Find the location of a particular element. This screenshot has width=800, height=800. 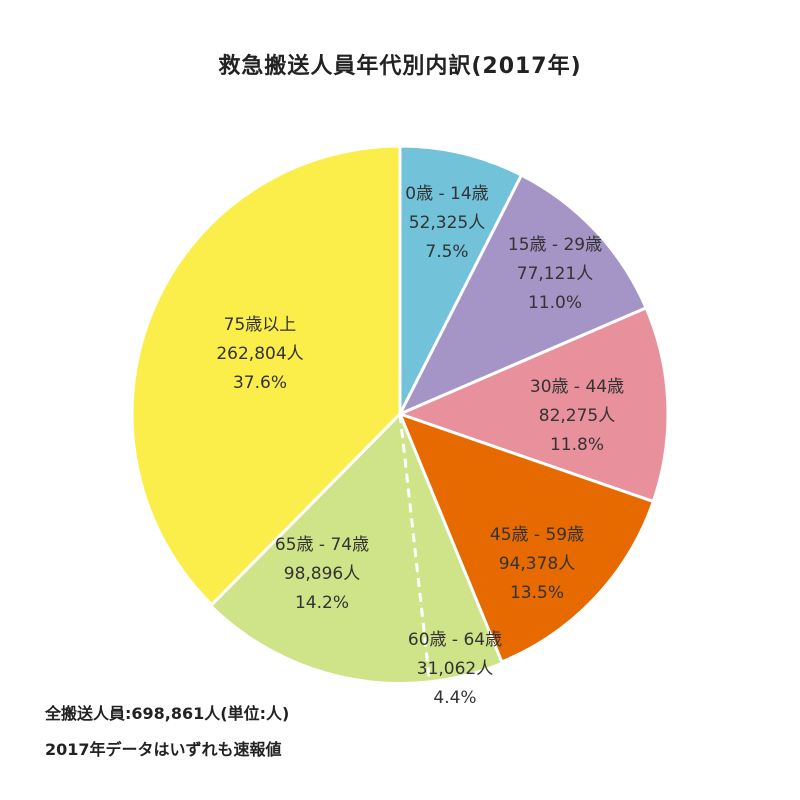

slice-label-45-59-pct: 13.5% is located at coordinates (537, 593).